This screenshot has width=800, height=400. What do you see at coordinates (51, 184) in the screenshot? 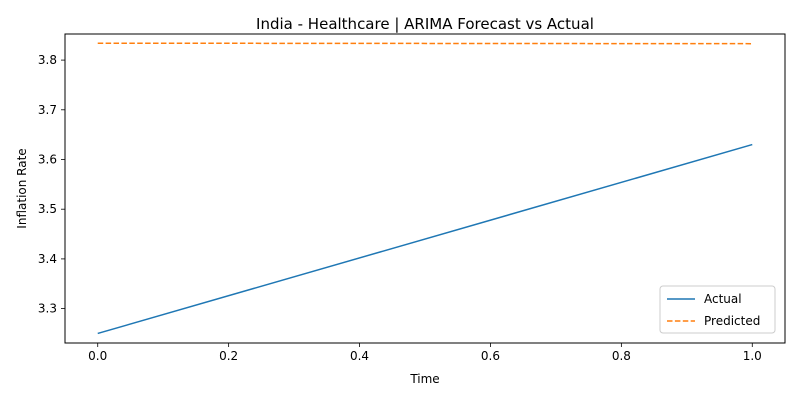
I see `y-axis: 3.3 3.4 3.5 3.6 3.7 3.8` at bounding box center [51, 184].